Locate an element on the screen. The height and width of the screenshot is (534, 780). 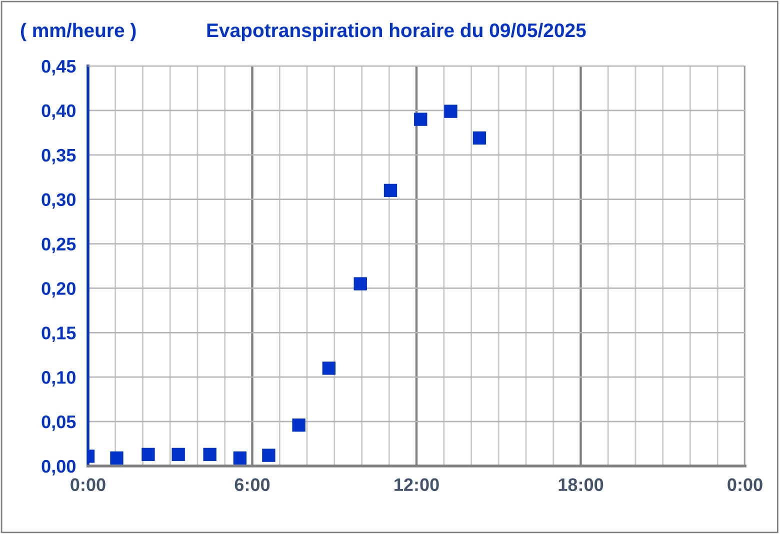
y-tick-label: 0,10 is located at coordinates (59, 378).